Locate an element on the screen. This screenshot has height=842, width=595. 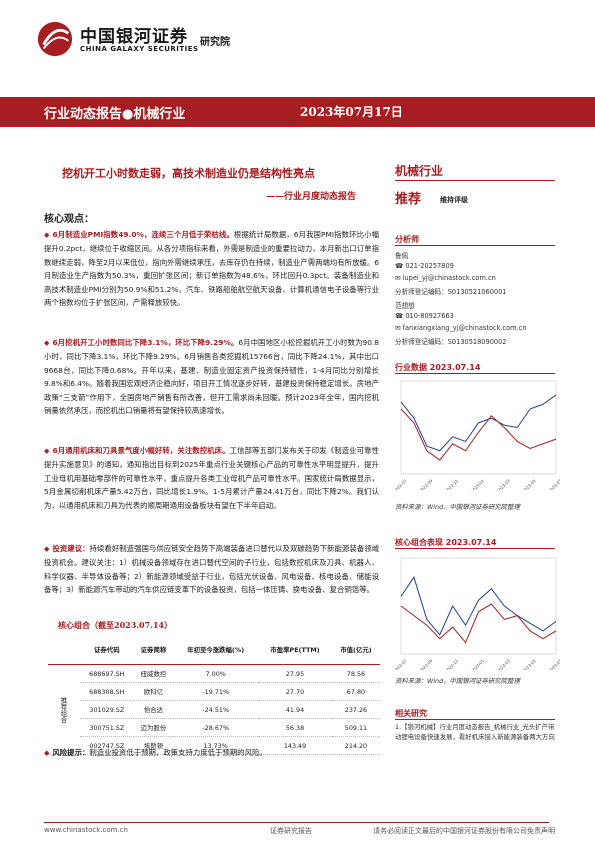
point-highlight: 6月通用机床和刀具景气度小幅好转，关注数控机床。 is located at coordinates (141, 450).